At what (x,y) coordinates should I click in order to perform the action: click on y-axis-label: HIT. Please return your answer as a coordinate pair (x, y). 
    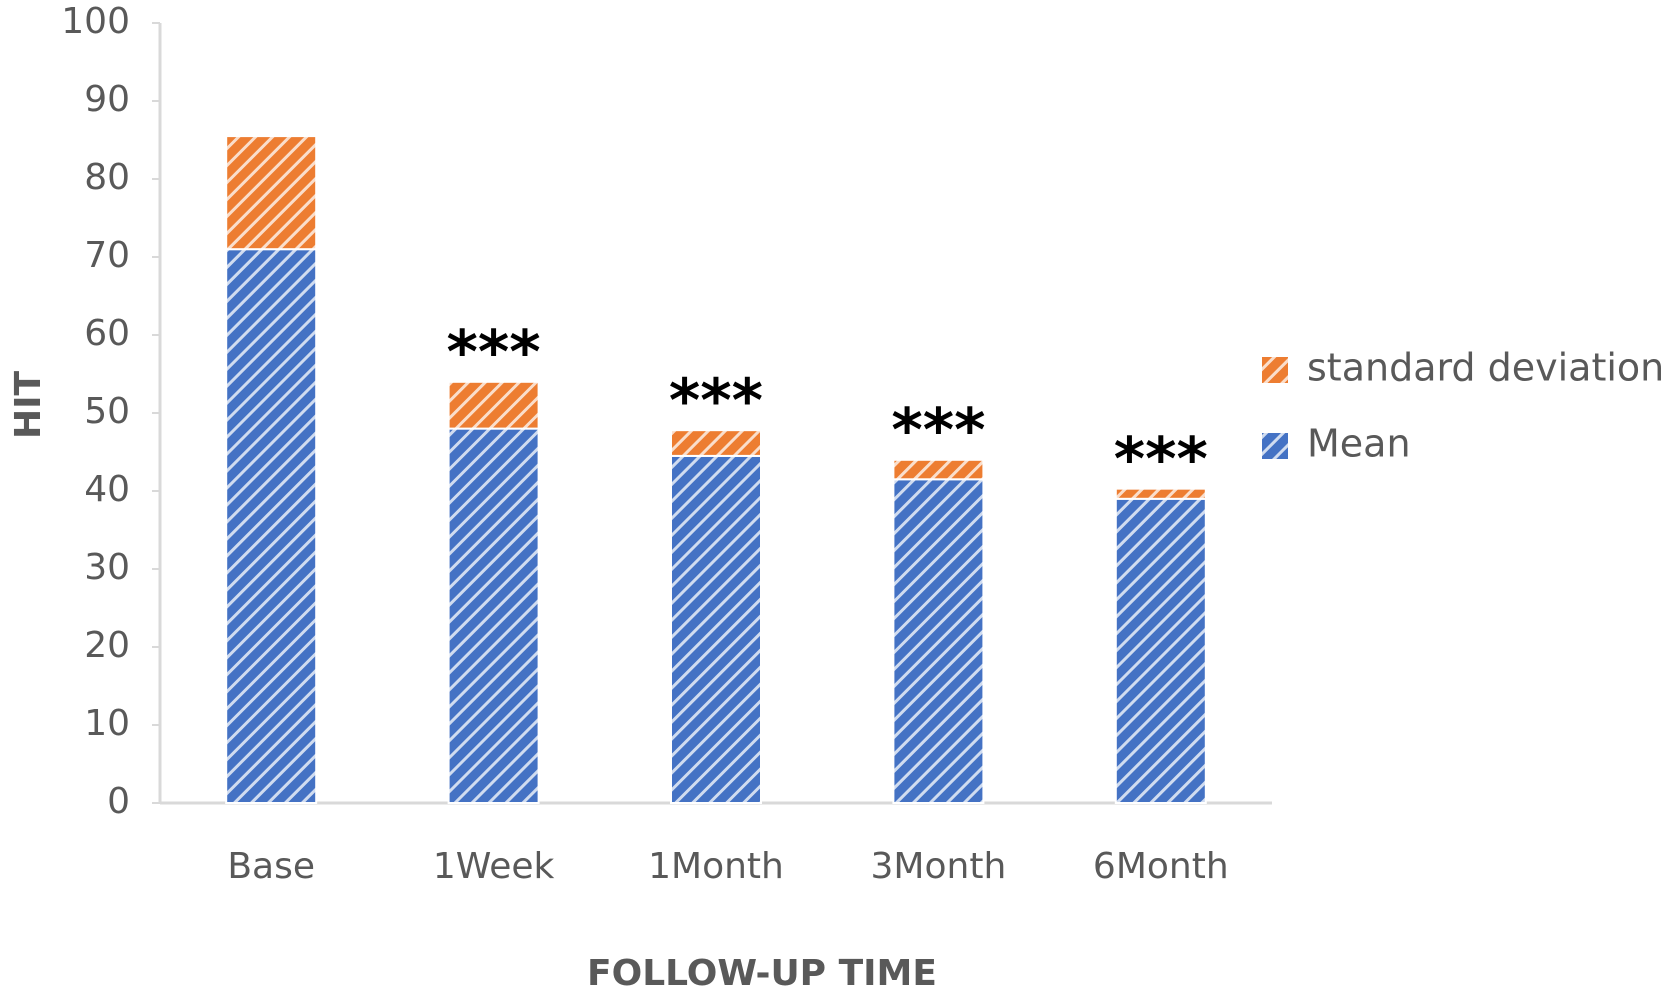
    Looking at the image, I should click on (28, 405).